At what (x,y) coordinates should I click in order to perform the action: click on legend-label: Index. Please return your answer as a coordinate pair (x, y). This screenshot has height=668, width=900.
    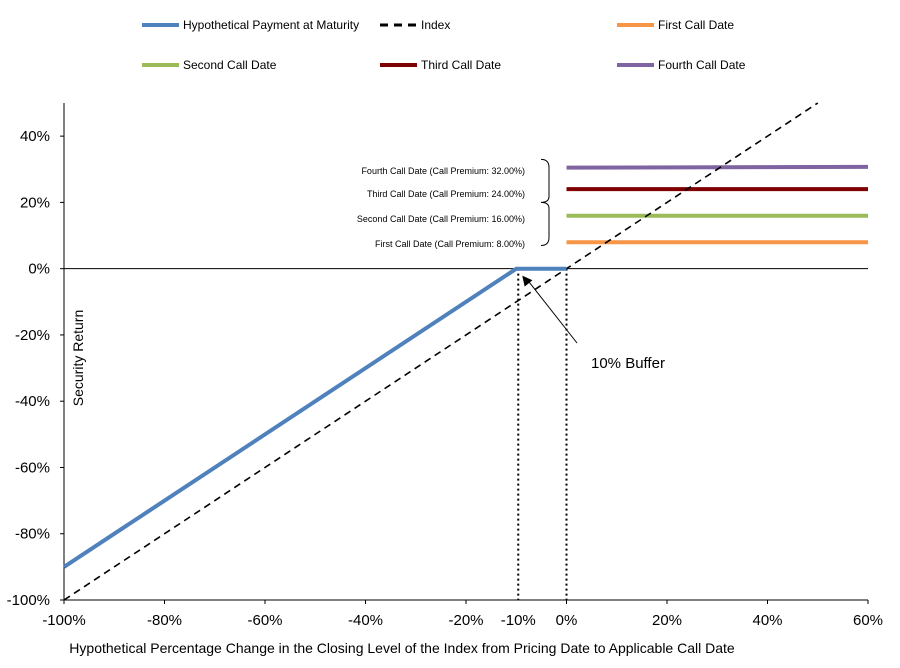
    Looking at the image, I should click on (435, 25).